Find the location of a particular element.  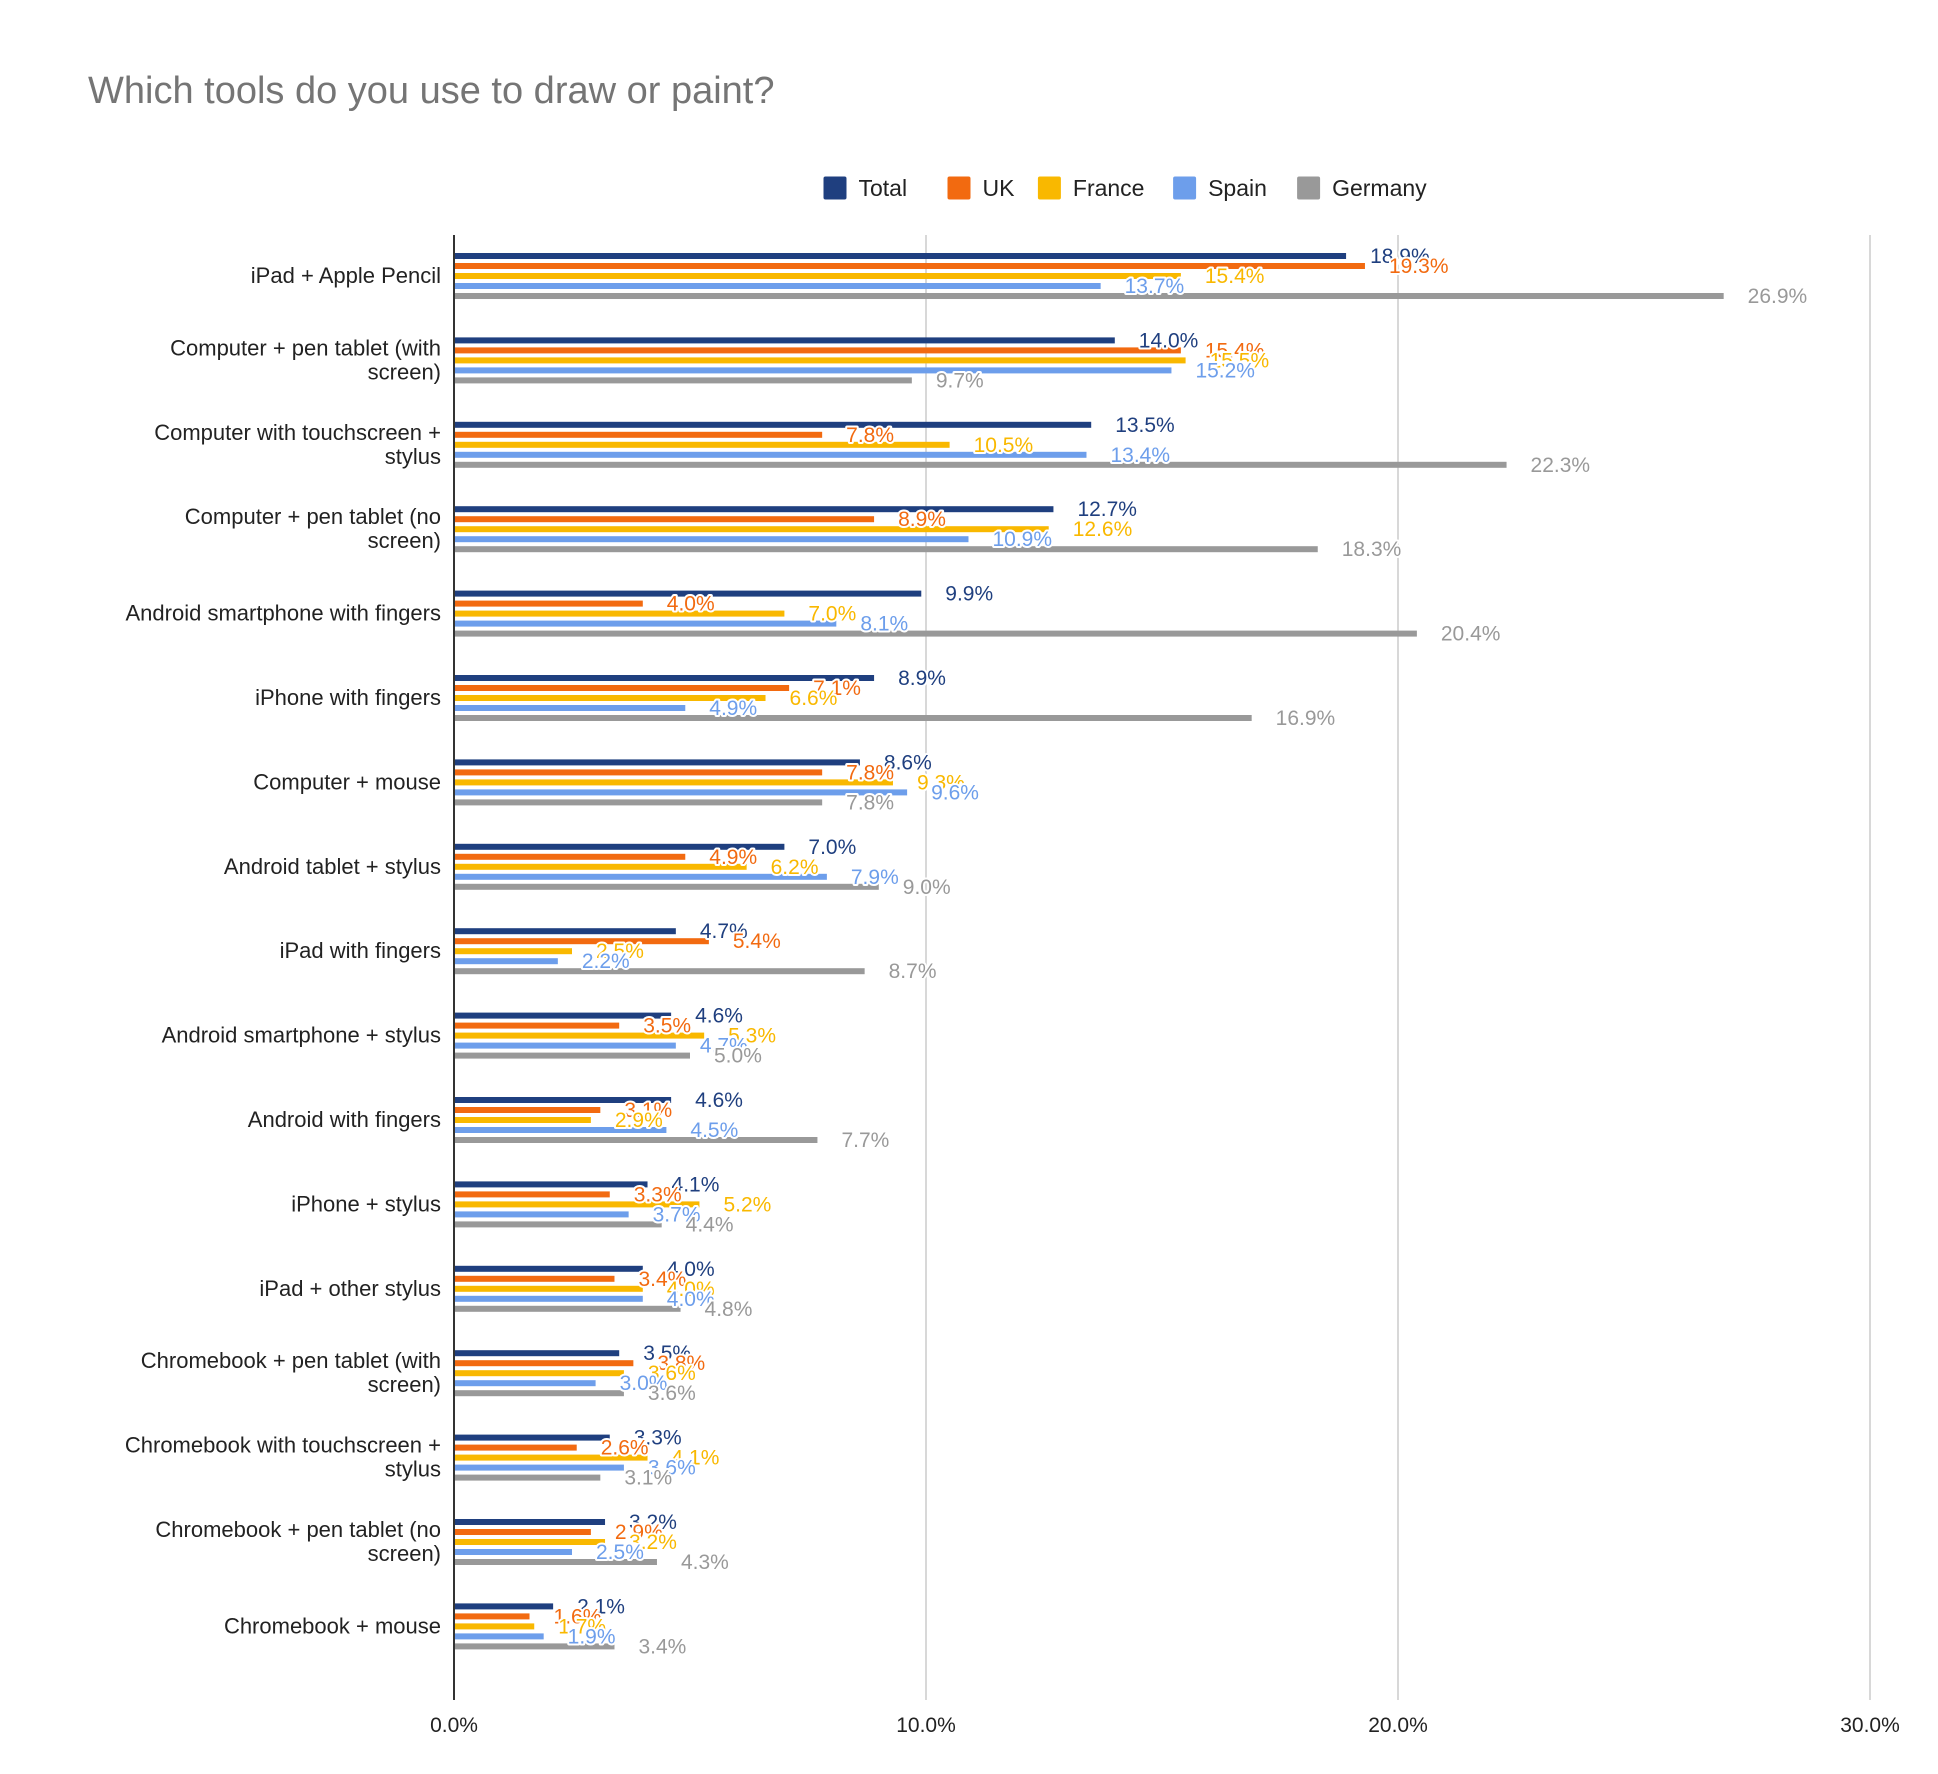

data-label-france: 12.6% is located at coordinates (1103, 529).